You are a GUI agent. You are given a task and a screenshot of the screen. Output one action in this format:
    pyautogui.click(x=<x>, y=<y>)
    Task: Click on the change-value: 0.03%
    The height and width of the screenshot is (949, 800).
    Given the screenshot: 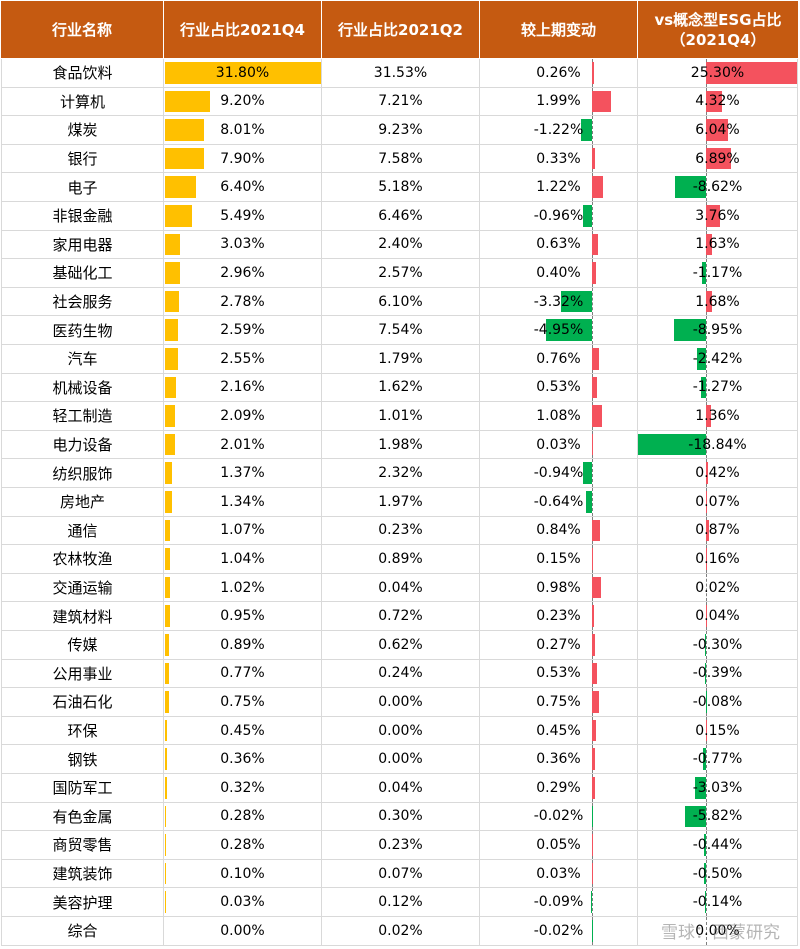 What is the action you would take?
    pyautogui.click(x=558, y=873)
    